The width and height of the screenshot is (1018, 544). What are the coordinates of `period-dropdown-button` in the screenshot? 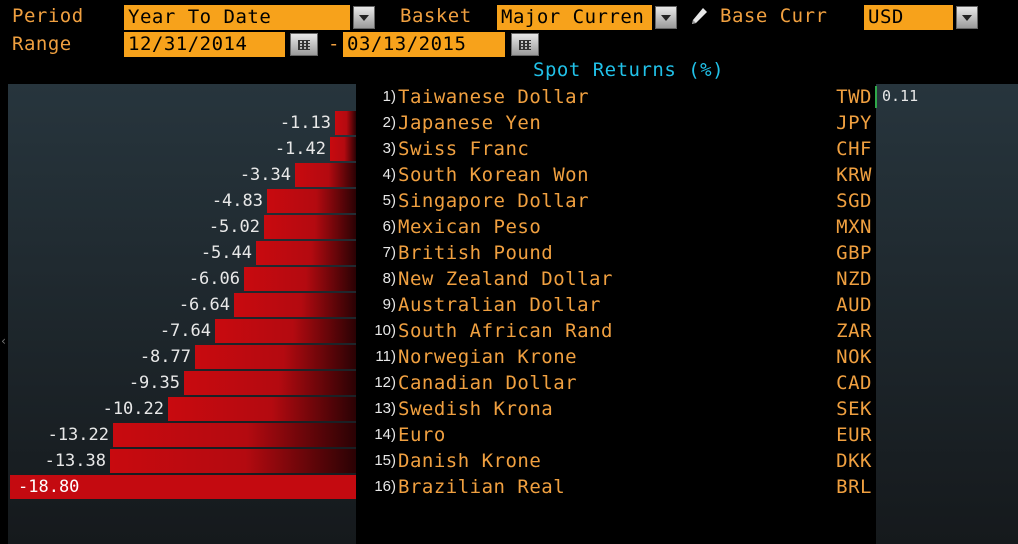 It's located at (364, 17).